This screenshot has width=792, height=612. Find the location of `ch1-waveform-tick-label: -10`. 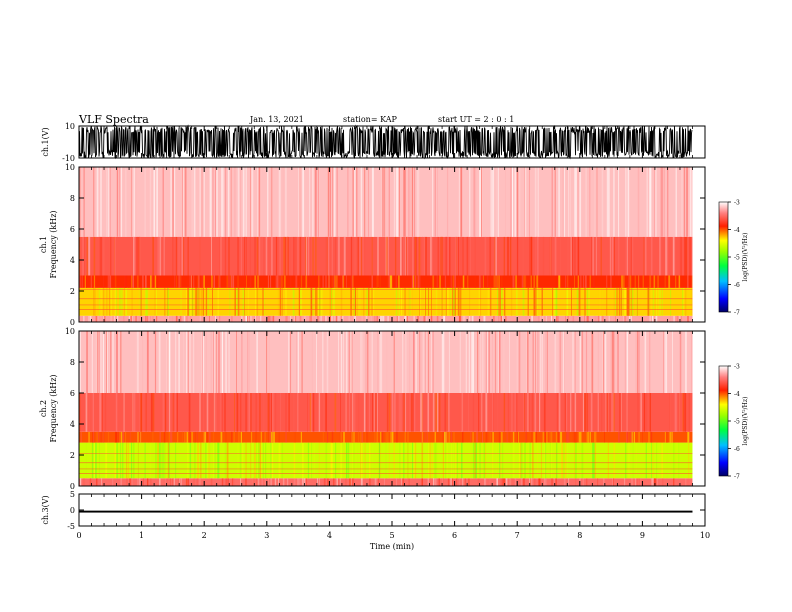

ch1-waveform-tick-label: -10 is located at coordinates (68, 158).